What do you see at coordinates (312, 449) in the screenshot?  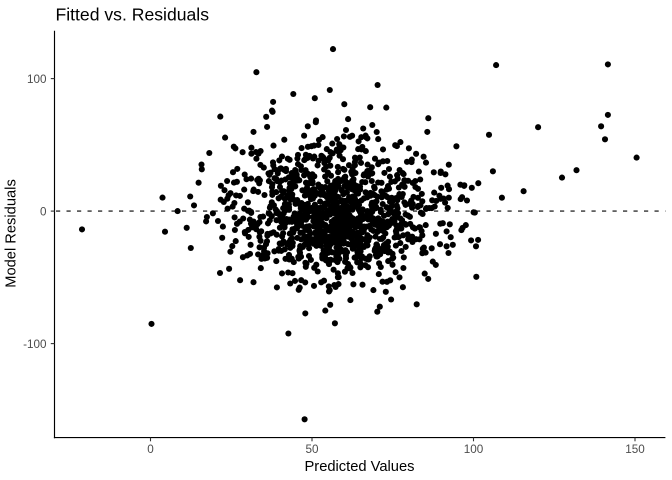 I see `svg-text: 50` at bounding box center [312, 449].